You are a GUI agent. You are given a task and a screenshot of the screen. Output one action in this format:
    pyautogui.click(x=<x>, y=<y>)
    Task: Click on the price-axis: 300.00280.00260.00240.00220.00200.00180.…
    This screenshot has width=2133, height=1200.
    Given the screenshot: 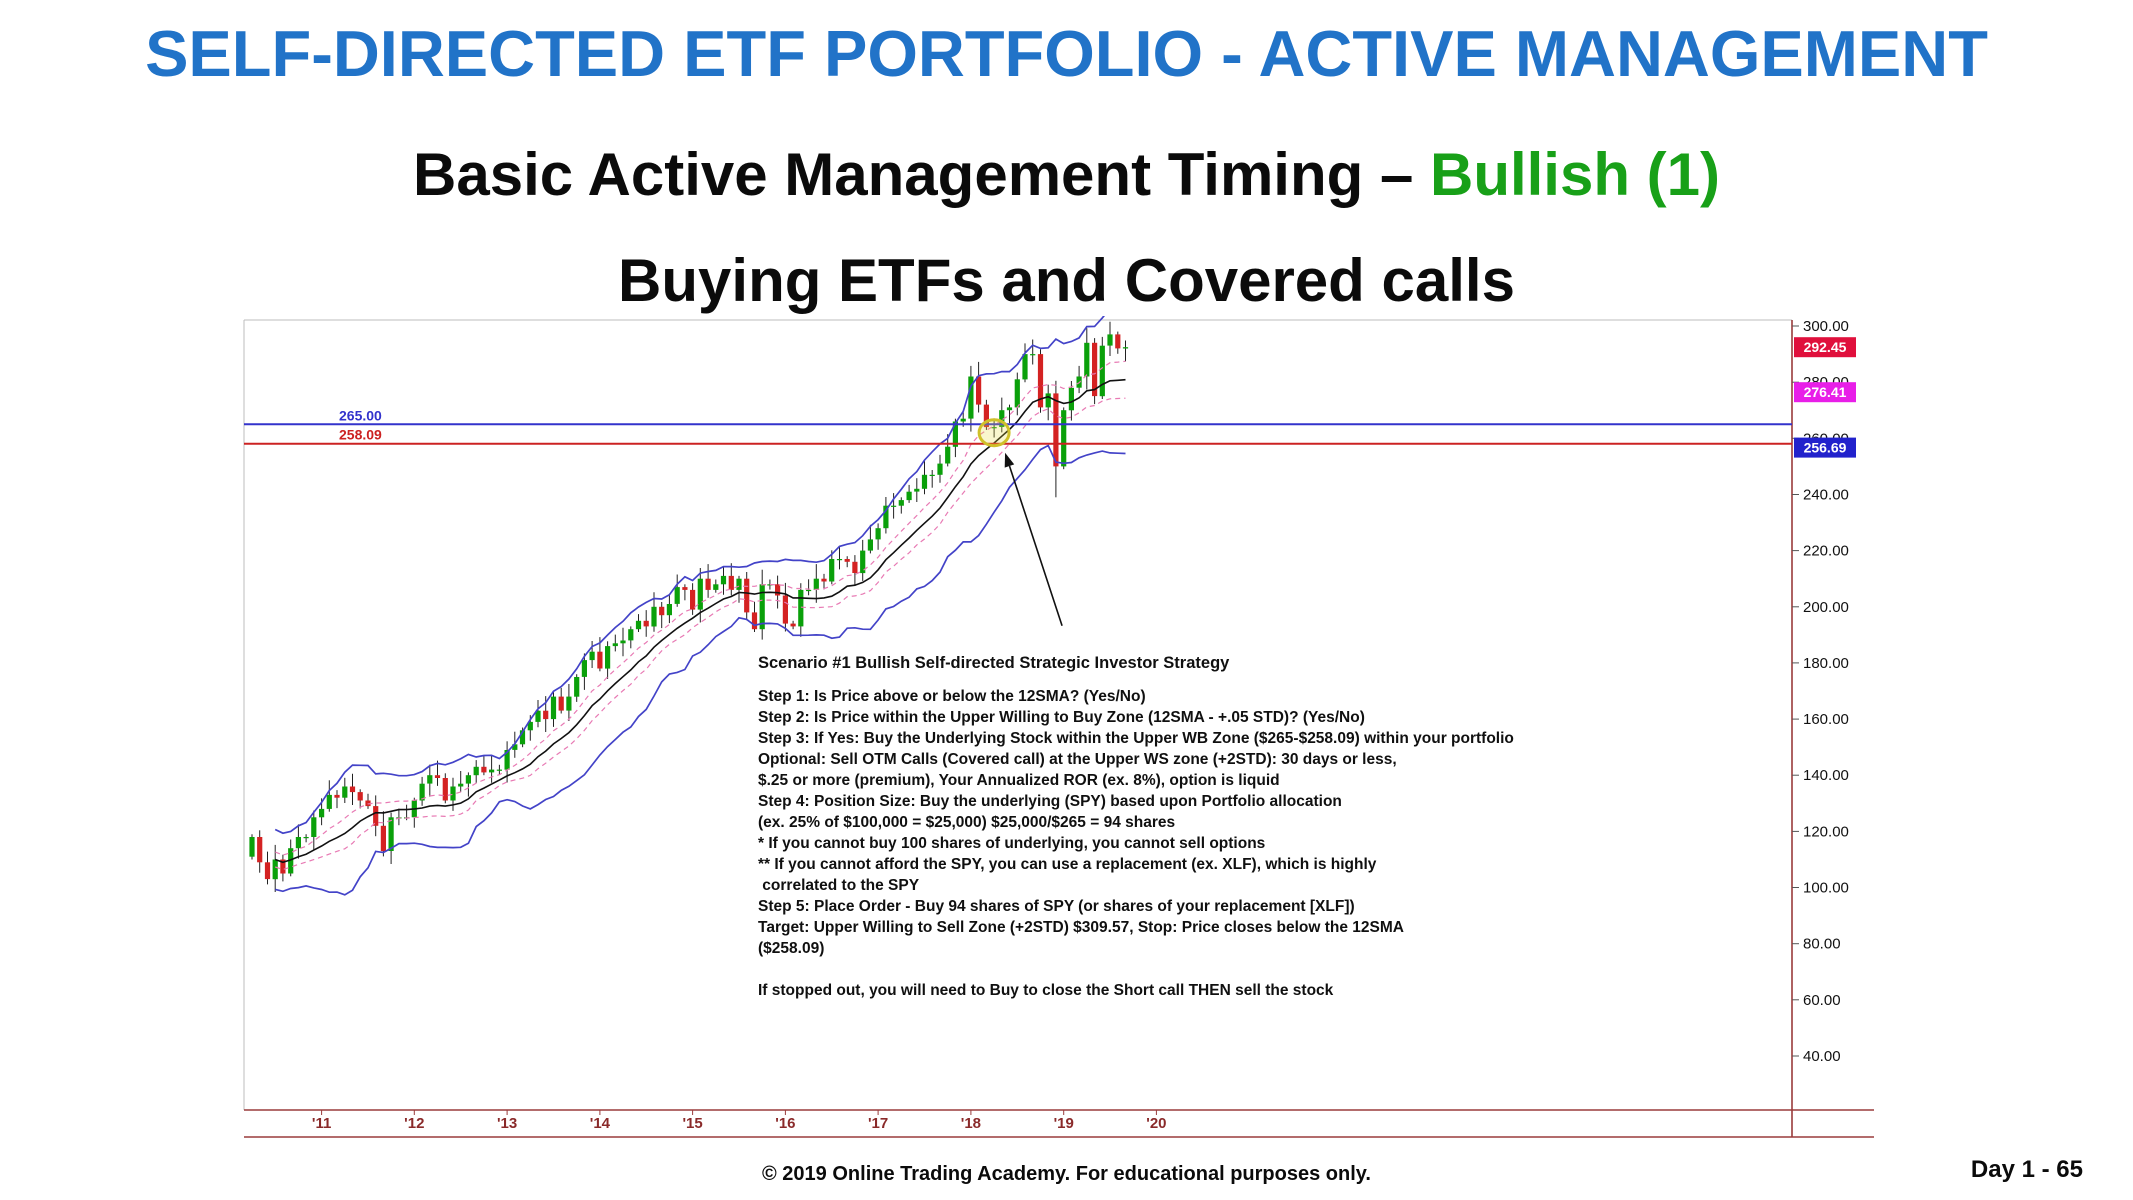 What is the action you would take?
    pyautogui.click(x=1820, y=691)
    